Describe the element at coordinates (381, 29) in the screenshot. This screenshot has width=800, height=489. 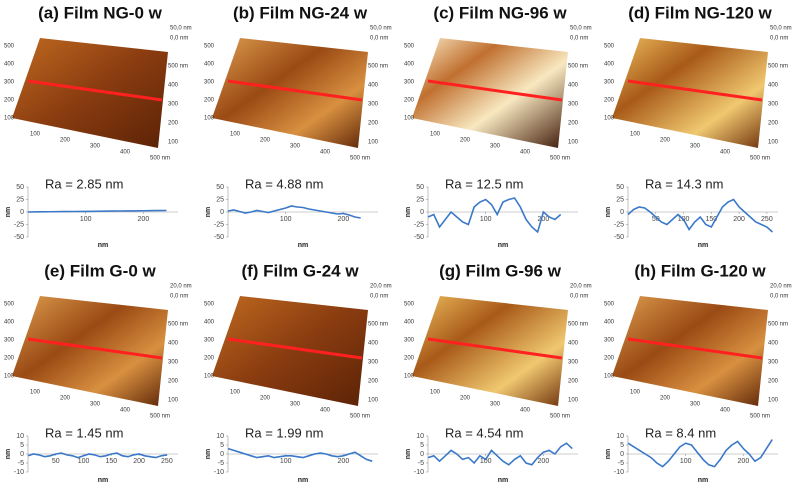
I see `afm-z-label: 50,0 nm` at that location.